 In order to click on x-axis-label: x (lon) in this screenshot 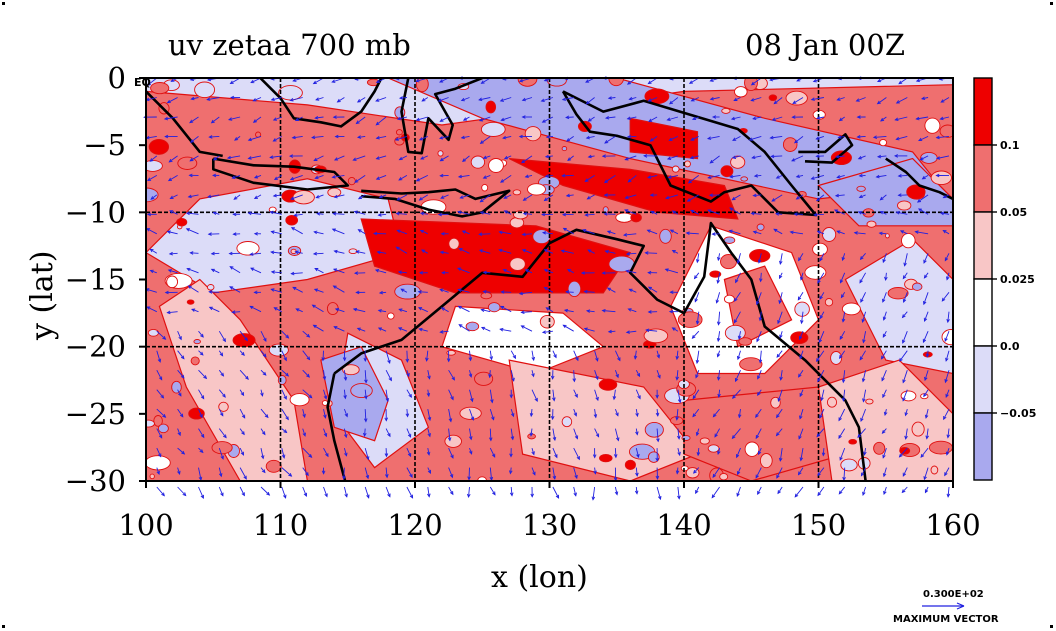, I will do `click(539, 577)`.